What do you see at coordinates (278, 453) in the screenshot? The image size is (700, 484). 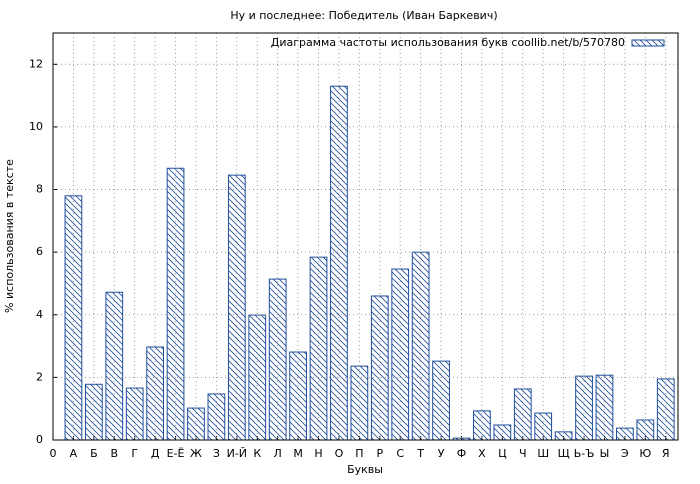 I see `x-tick-label: Л` at bounding box center [278, 453].